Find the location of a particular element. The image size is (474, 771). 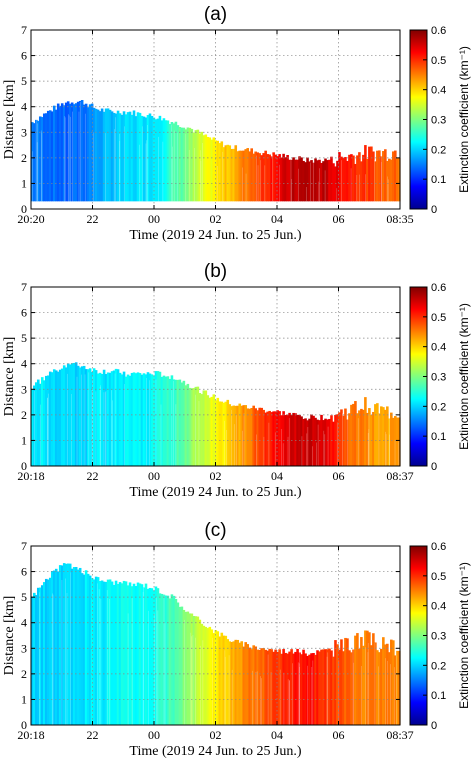

y-tick-label: 7 is located at coordinates (24, 287).